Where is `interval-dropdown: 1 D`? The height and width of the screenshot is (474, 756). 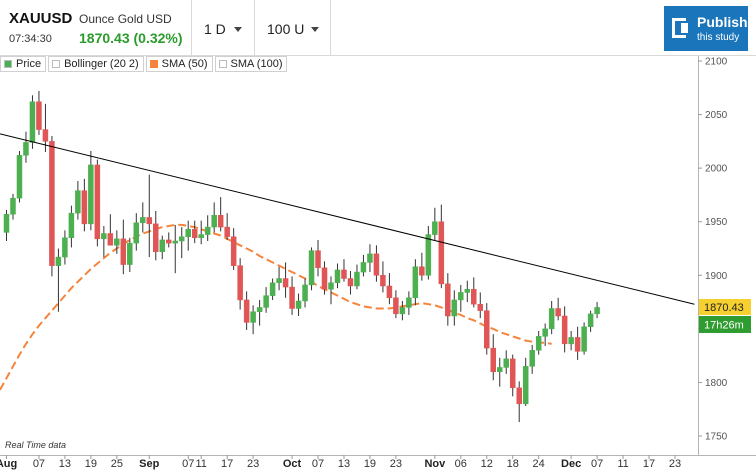 interval-dropdown: 1 D is located at coordinates (223, 28).